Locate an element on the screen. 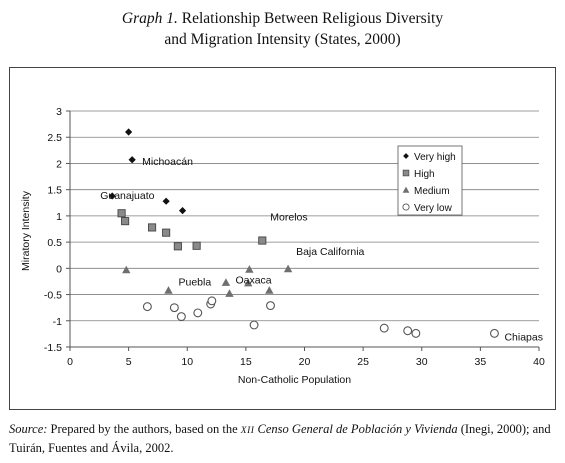  y-tick-label: 1 is located at coordinates (59, 217).